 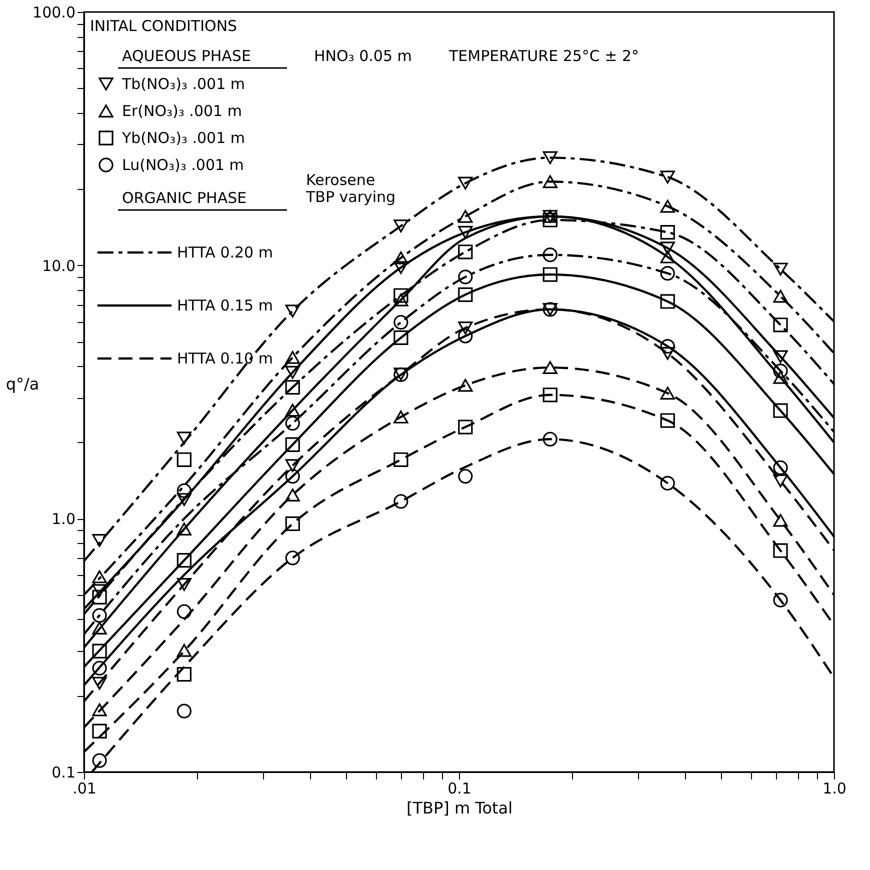 I want to click on annotation: TEMPERATURE 25°C ± 2°, so click(x=544, y=56).